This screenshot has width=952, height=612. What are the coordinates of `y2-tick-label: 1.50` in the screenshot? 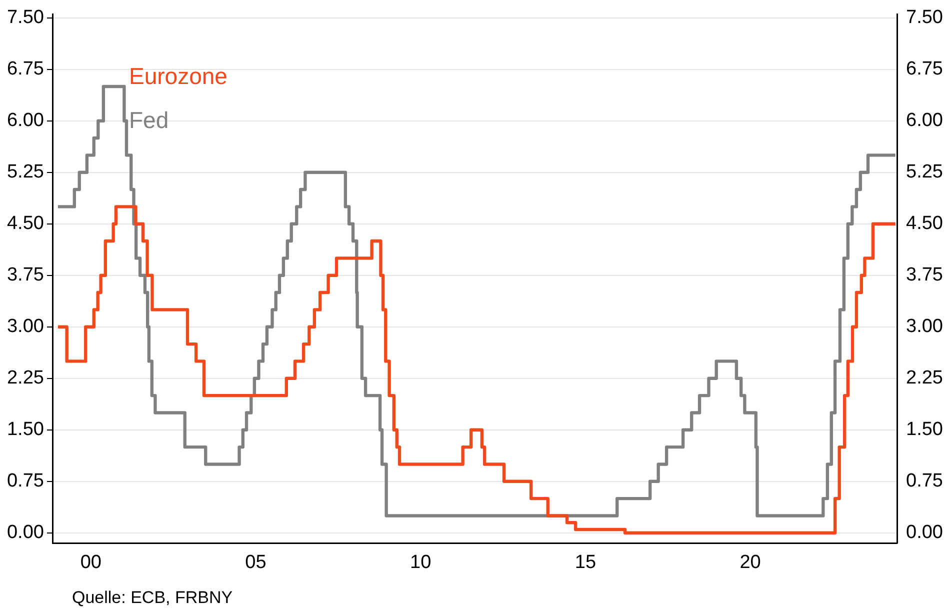 It's located at (925, 429).